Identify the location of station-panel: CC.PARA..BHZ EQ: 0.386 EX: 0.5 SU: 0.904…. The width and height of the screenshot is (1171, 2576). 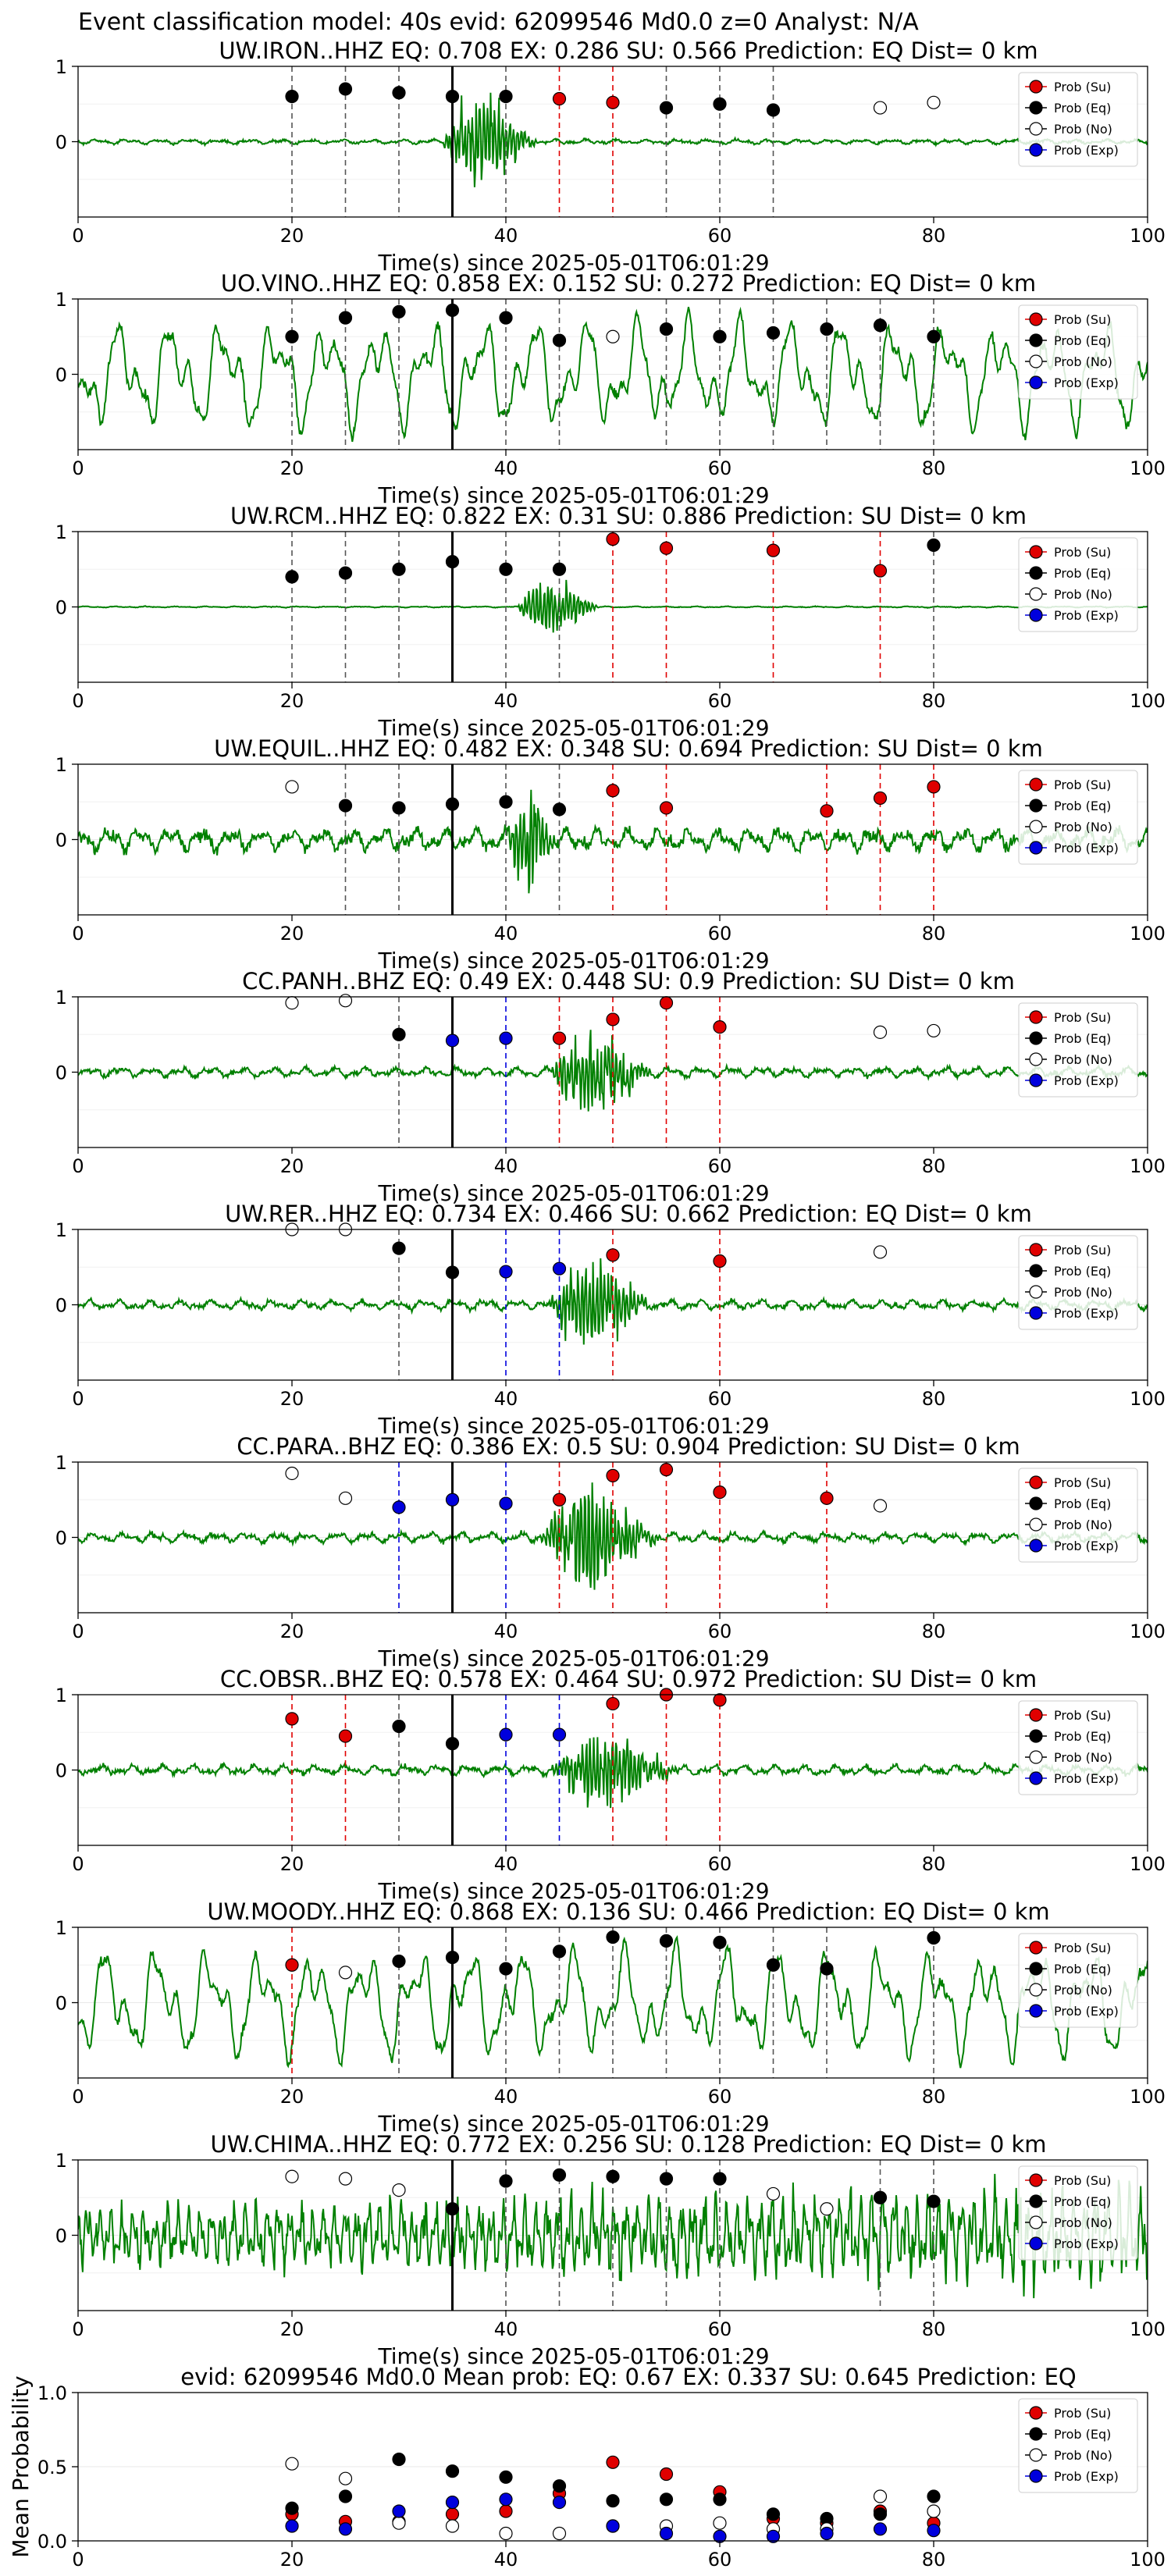
(610, 1552).